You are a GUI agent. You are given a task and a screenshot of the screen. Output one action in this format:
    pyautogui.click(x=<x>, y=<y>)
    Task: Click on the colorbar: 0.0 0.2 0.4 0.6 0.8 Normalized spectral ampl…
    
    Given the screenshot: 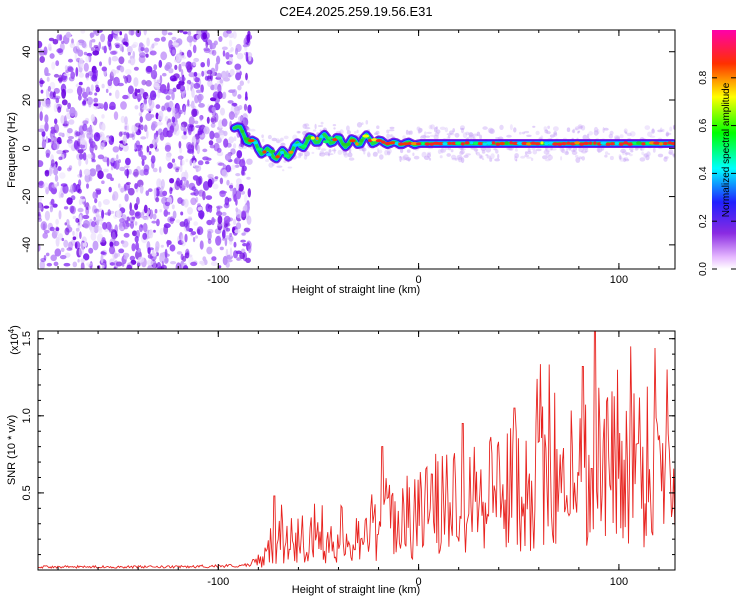 What is the action you would take?
    pyautogui.click(x=717, y=153)
    